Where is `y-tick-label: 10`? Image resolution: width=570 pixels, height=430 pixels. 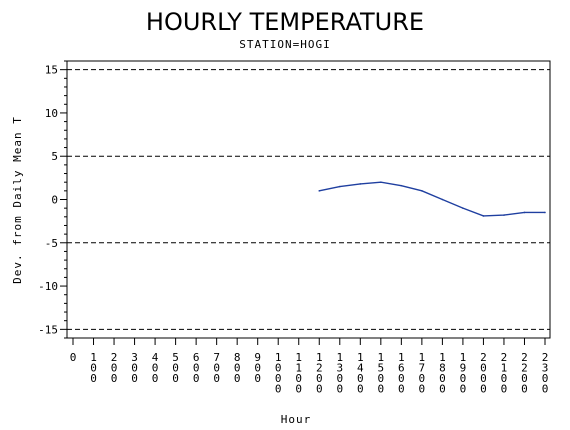
y-tick-label: 10 is located at coordinates (51, 113).